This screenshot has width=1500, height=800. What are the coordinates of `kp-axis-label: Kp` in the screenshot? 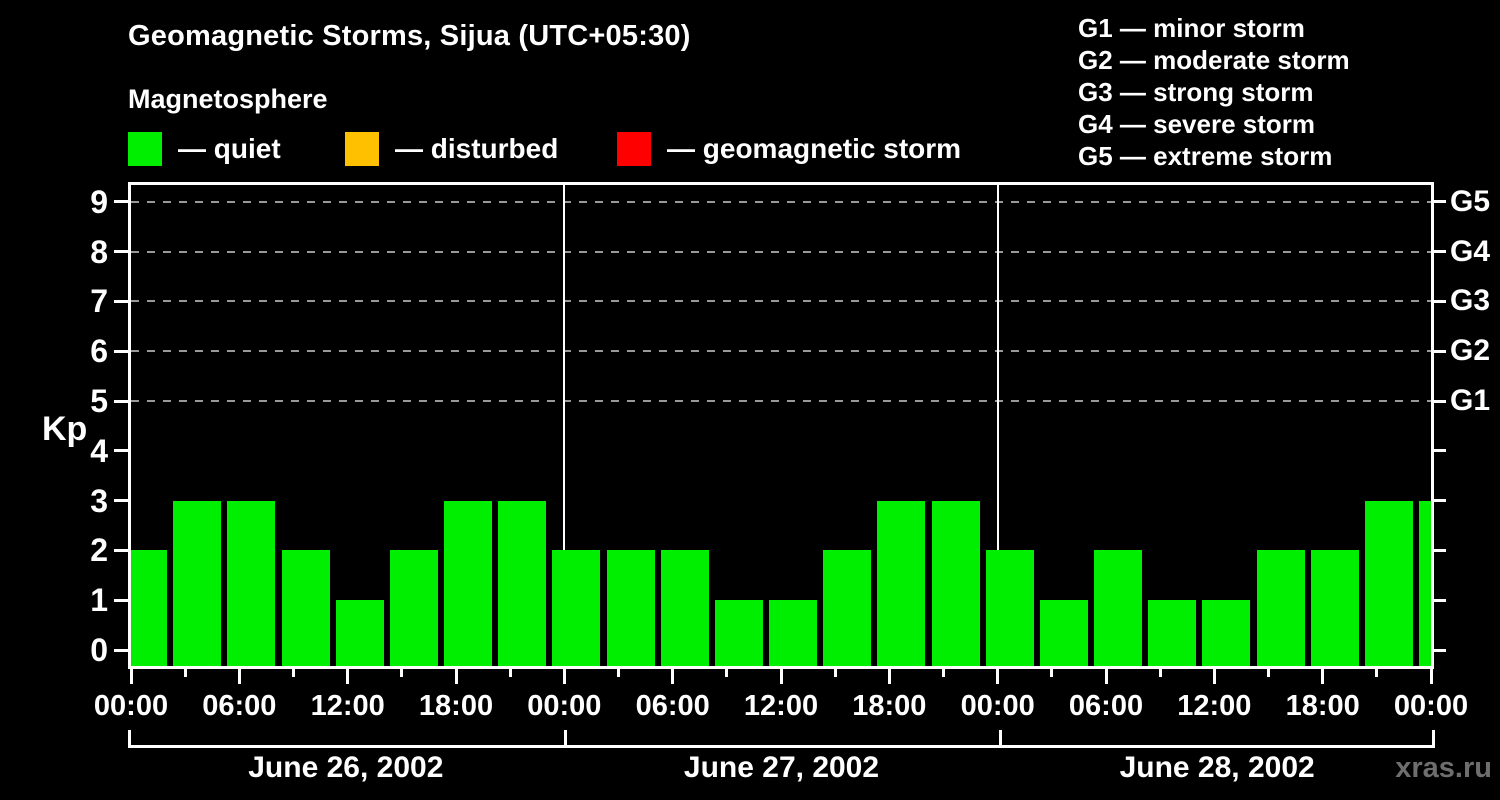 It's located at (65, 429).